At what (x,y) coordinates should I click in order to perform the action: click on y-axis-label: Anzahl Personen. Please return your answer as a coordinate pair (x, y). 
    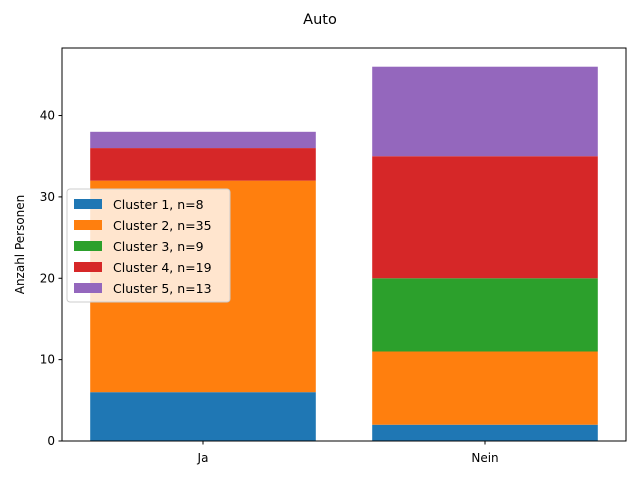
    Looking at the image, I should click on (20, 245).